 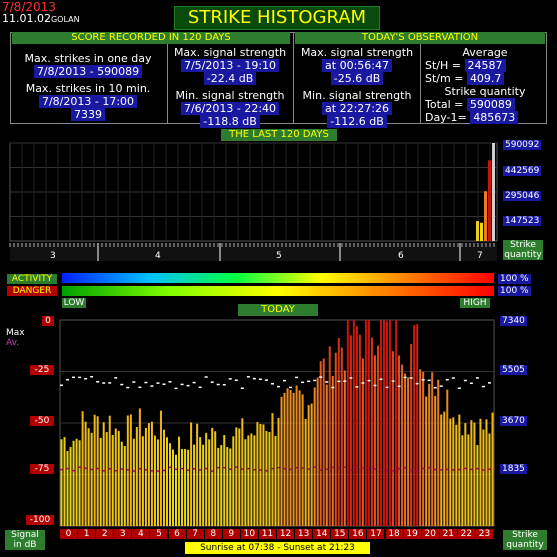 I want to click on today-max-signal-label: Max. signal strength, so click(x=357, y=52).